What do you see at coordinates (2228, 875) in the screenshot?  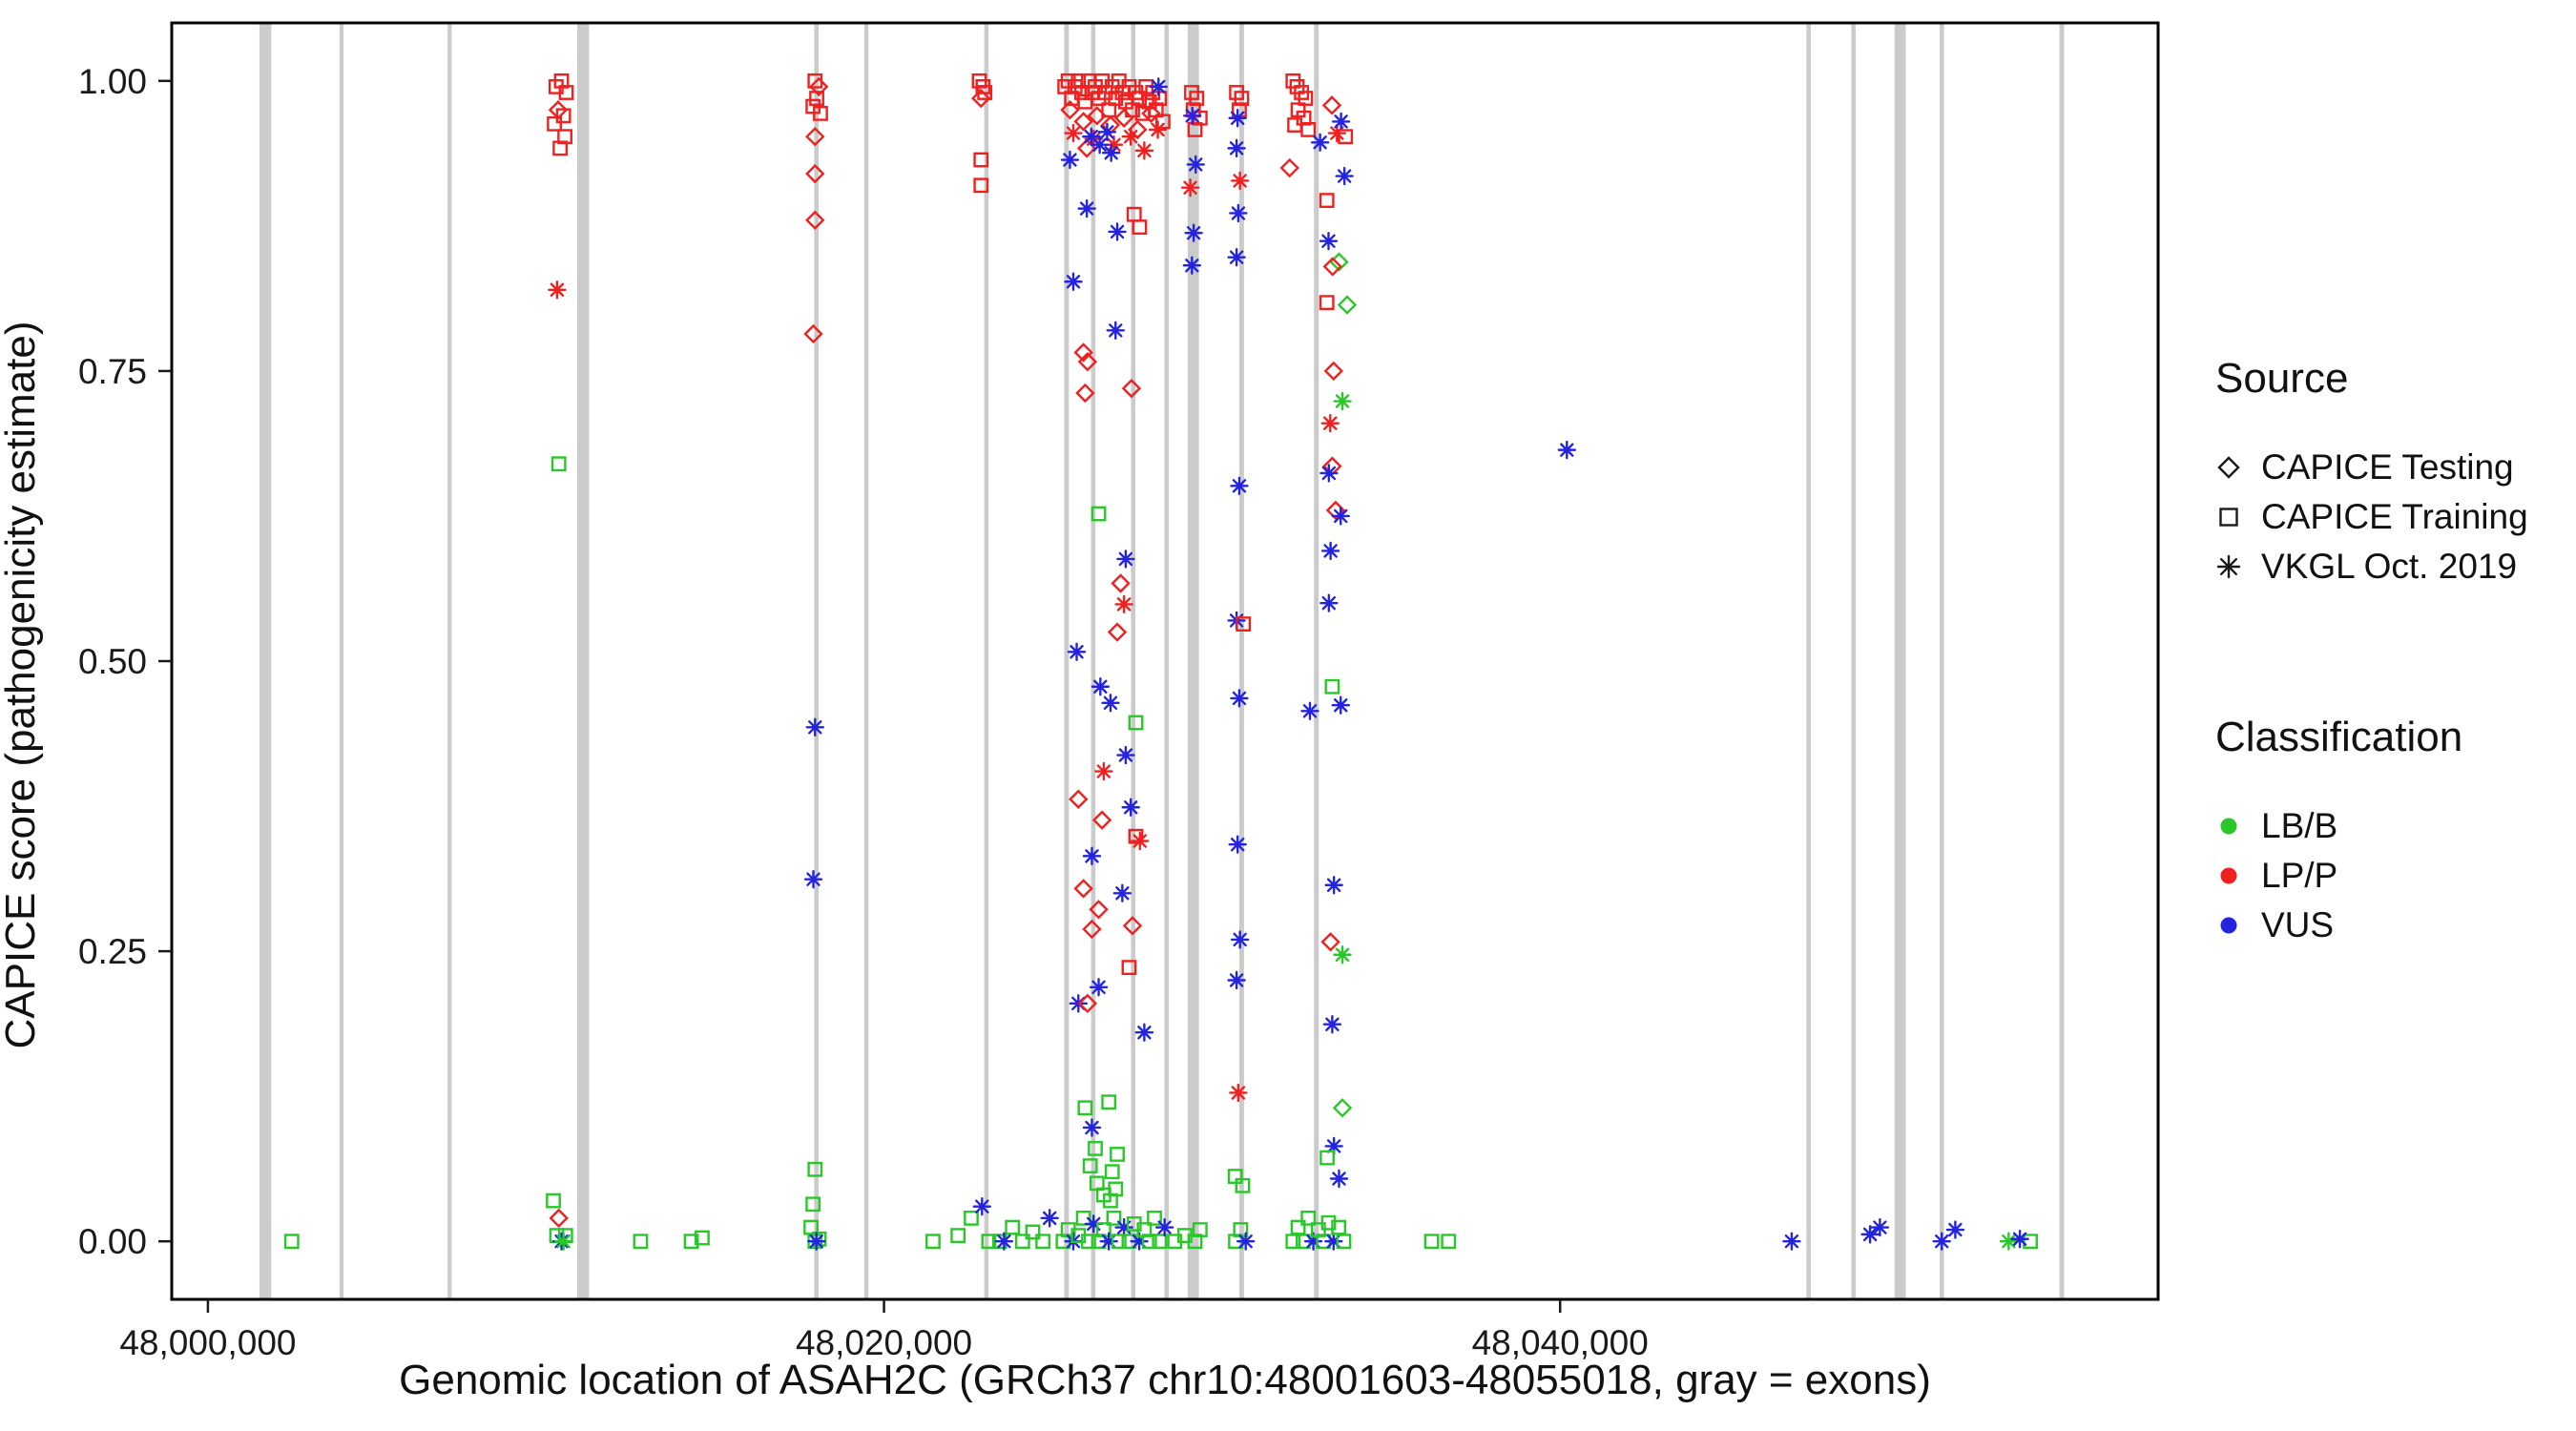 I see `red-dot-icon` at bounding box center [2228, 875].